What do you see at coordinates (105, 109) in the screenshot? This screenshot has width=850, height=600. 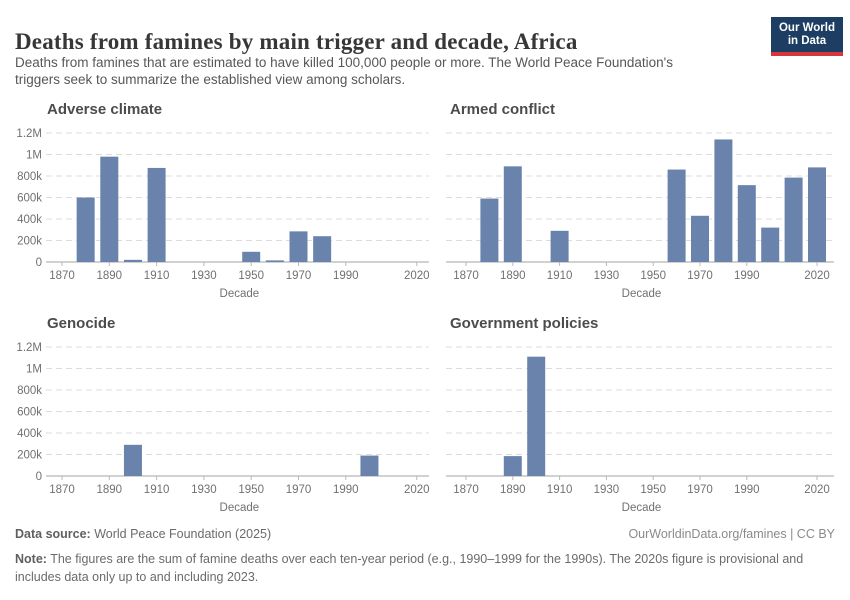 I see `panel-title-adverse-climate: Adverse climate` at bounding box center [105, 109].